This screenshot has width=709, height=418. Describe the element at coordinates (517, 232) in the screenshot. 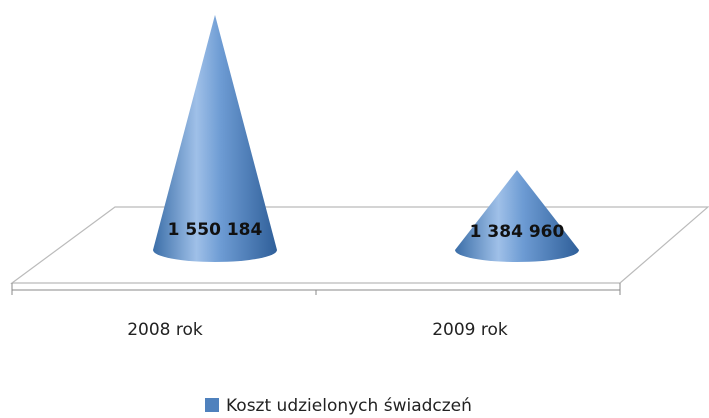

I see `value-label: 1 384 960` at that location.